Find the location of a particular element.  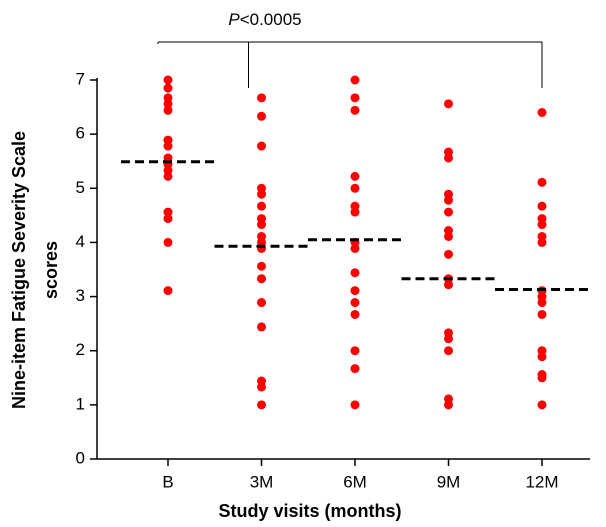

x-axis-label: Study visits (months) is located at coordinates (309, 511).